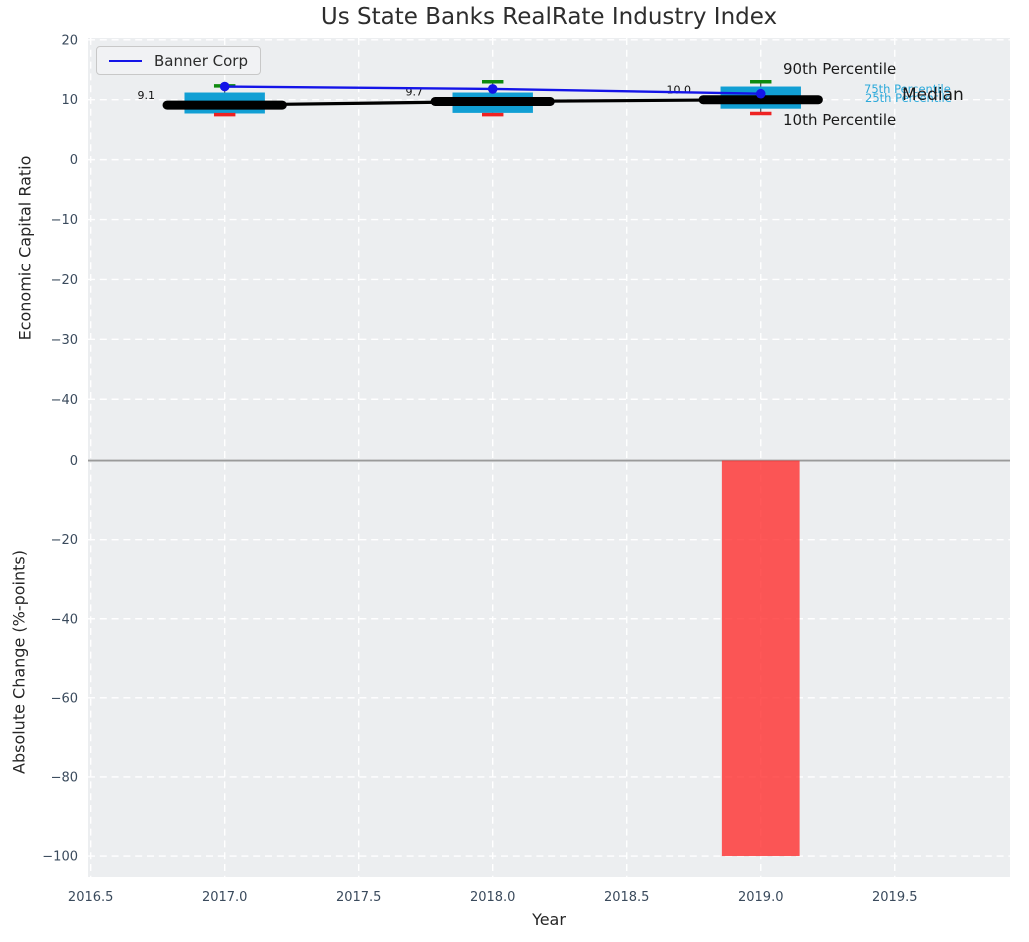  What do you see at coordinates (64, 777) in the screenshot?
I see `y-tick-label-bottom: −80` at bounding box center [64, 777].